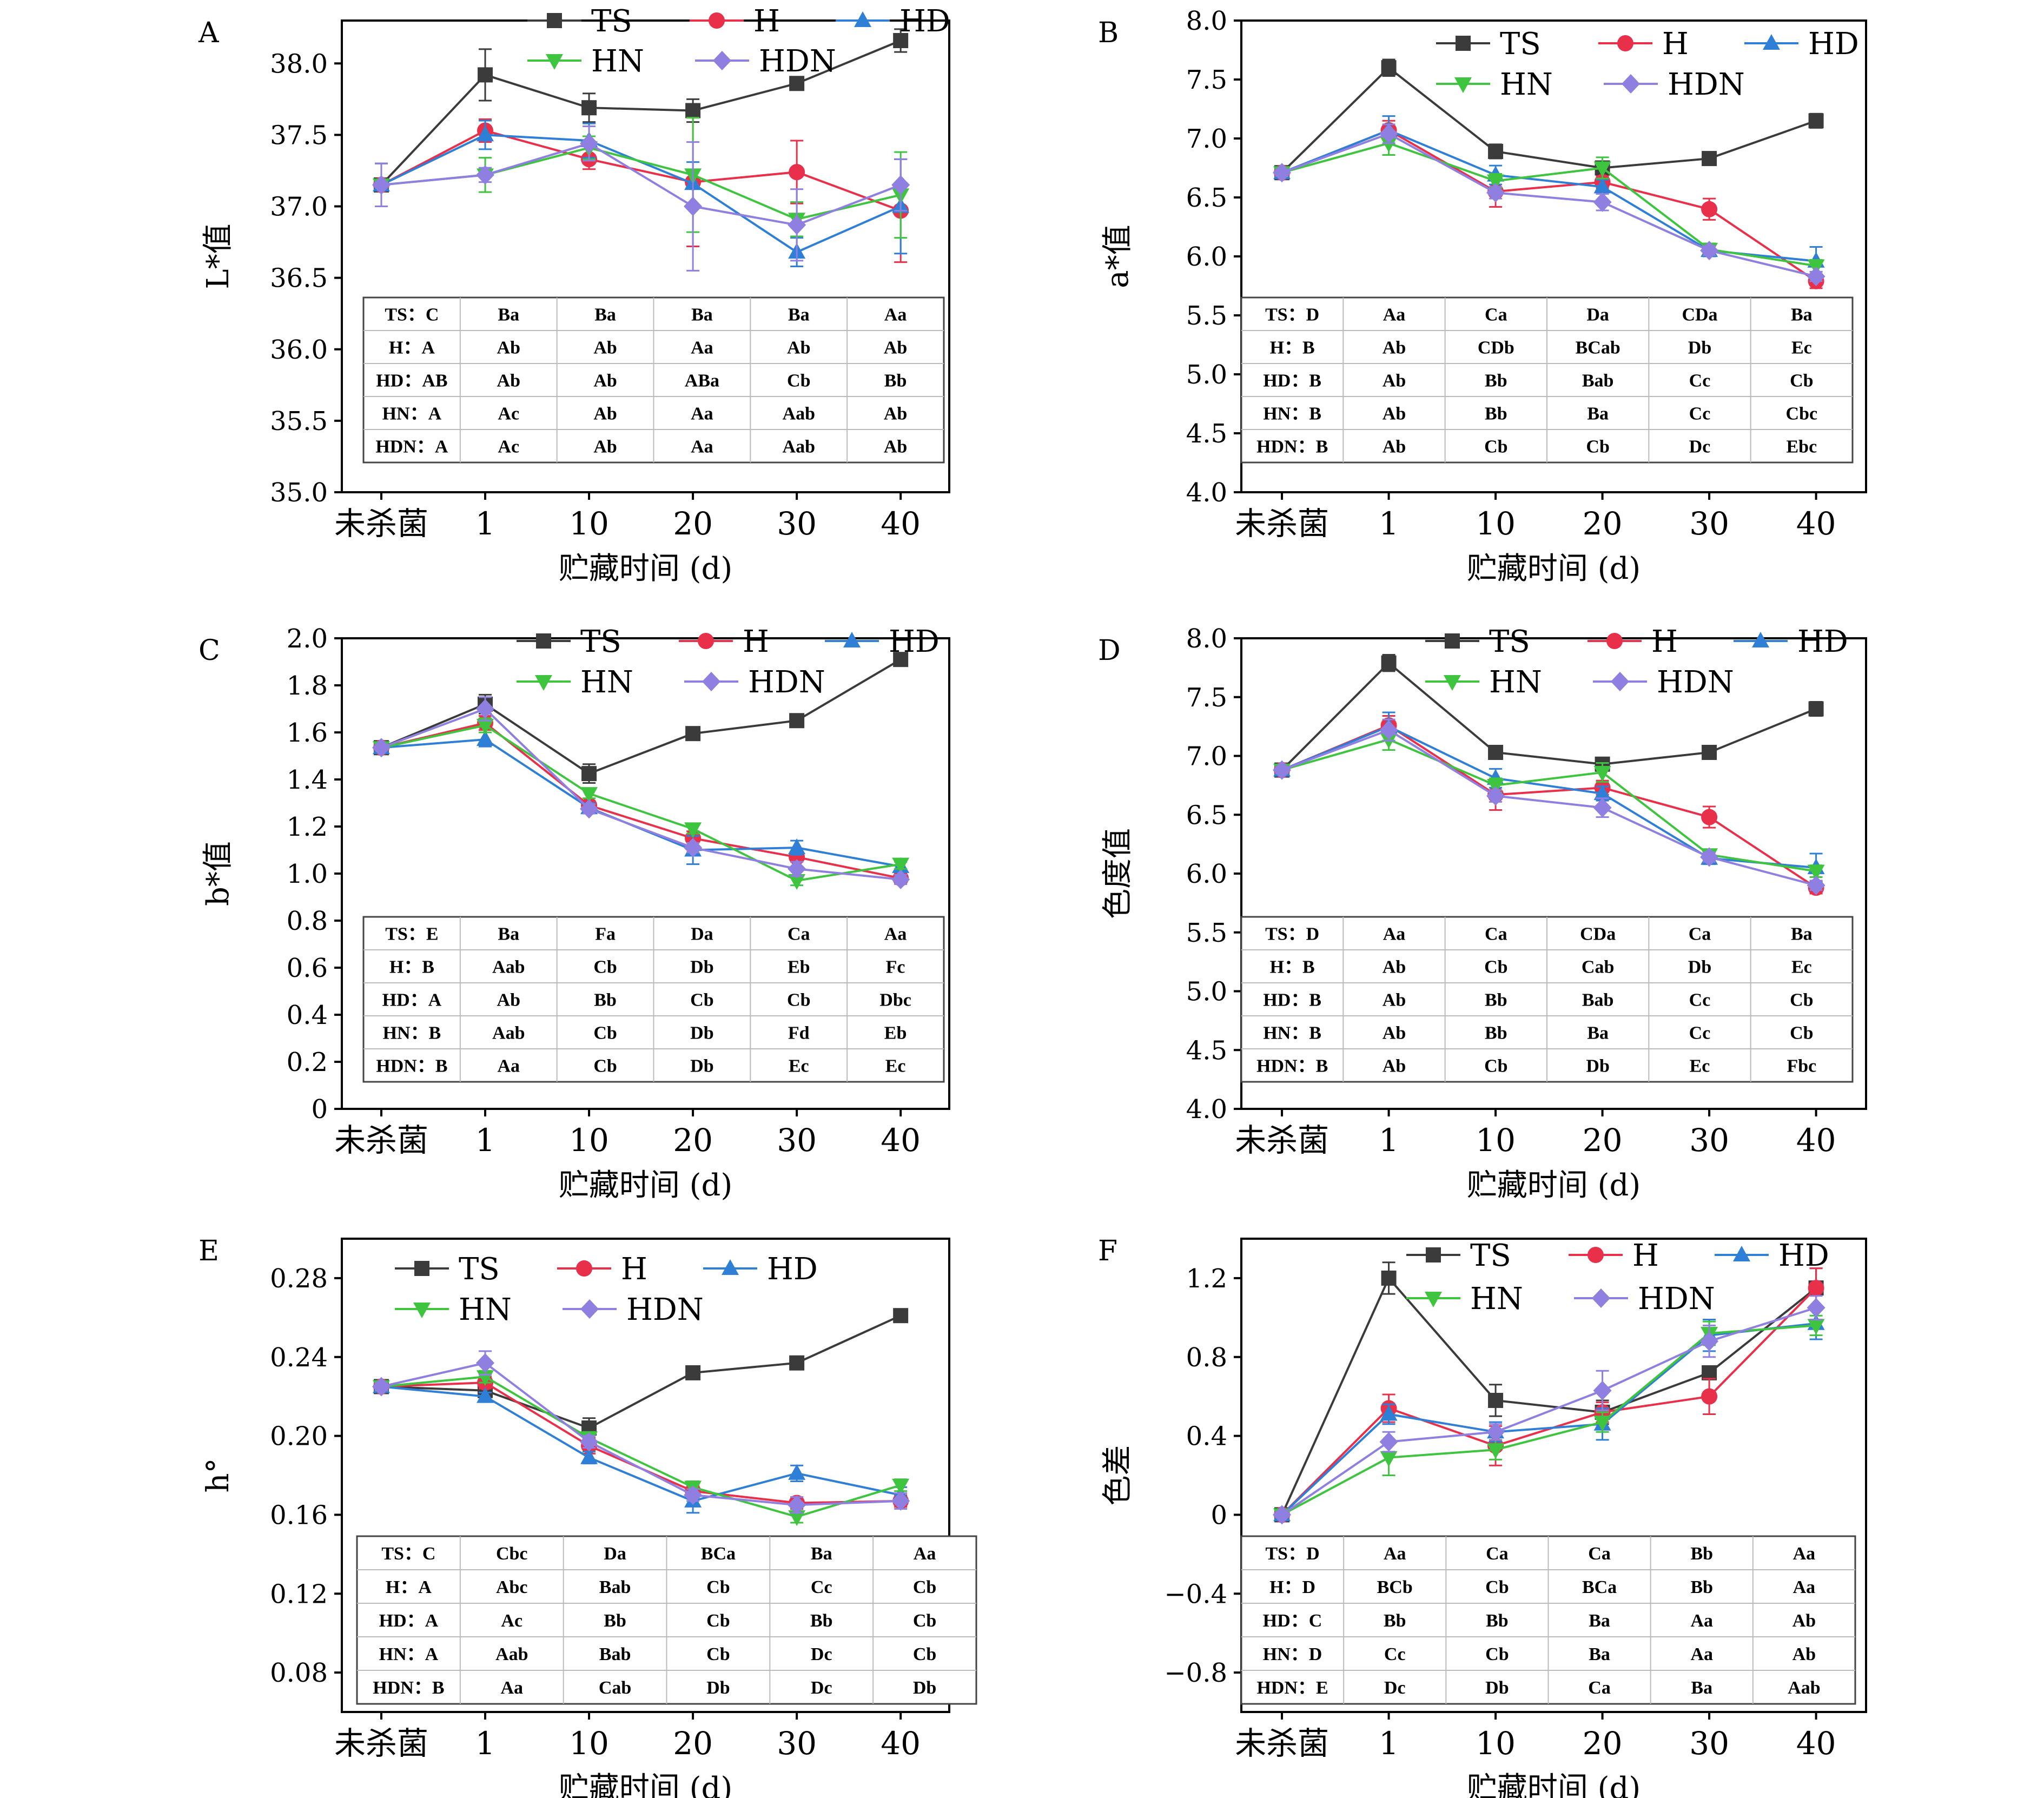 The height and width of the screenshot is (1798, 2044). Describe the element at coordinates (634, 1269) in the screenshot. I see `legend-label: H` at that location.